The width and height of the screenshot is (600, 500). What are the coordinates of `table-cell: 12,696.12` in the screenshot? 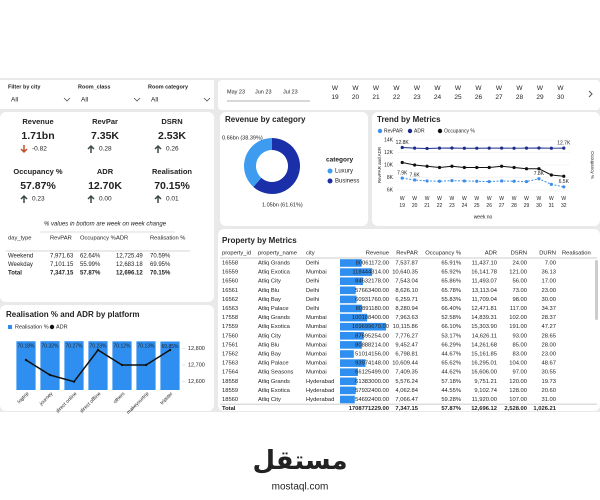 It's located at (129, 274).